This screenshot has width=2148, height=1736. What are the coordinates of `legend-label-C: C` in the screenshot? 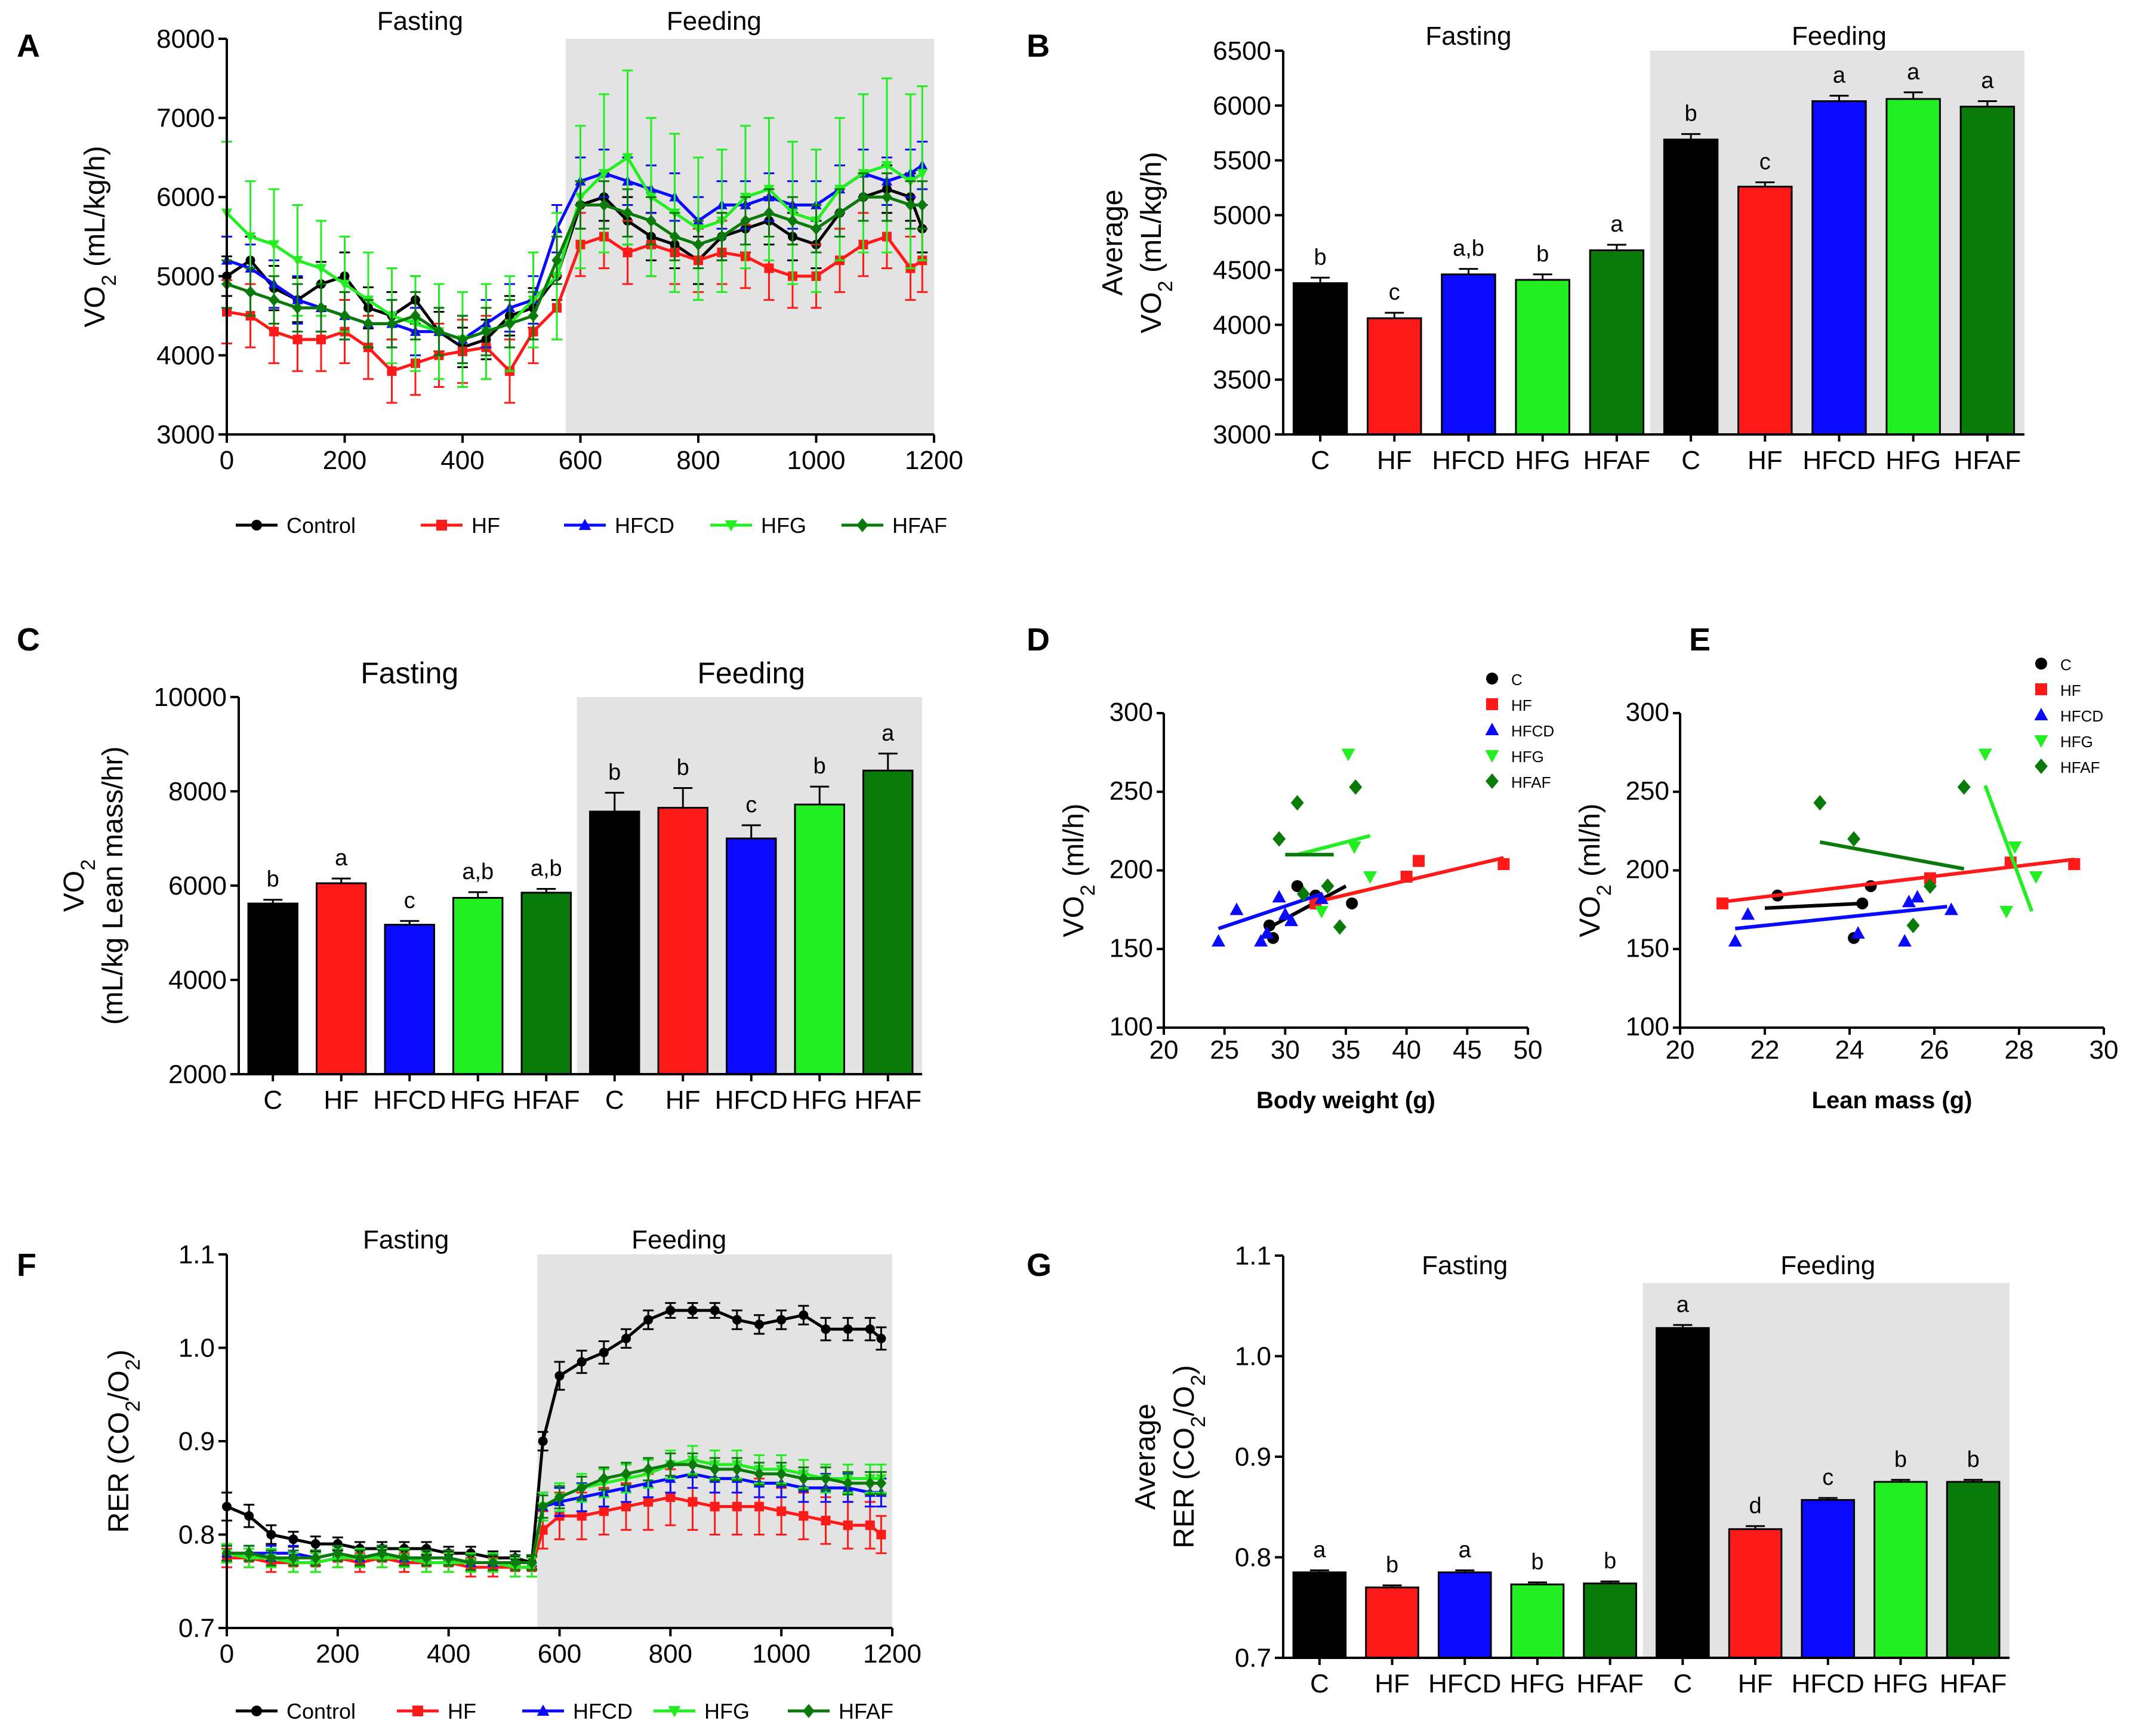 It's located at (2066, 665).